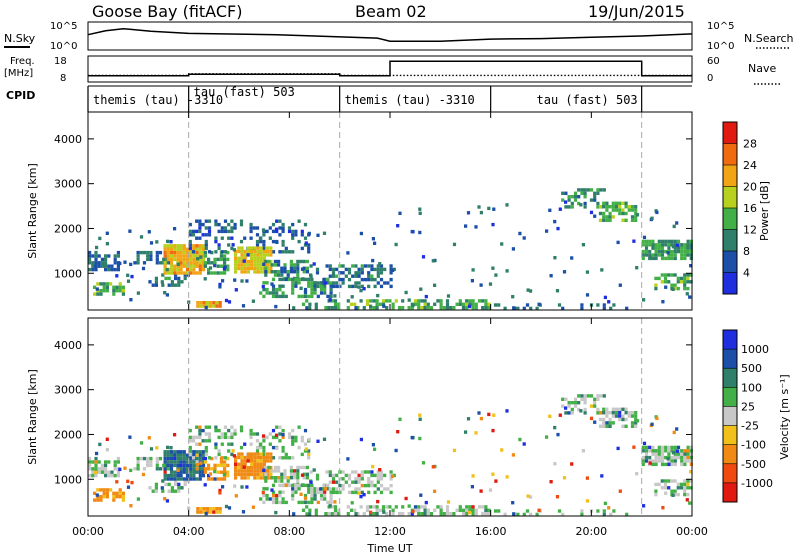 Image resolution: width=800 pixels, height=554 pixels. I want to click on x-tick-label: 04:00, so click(189, 531).